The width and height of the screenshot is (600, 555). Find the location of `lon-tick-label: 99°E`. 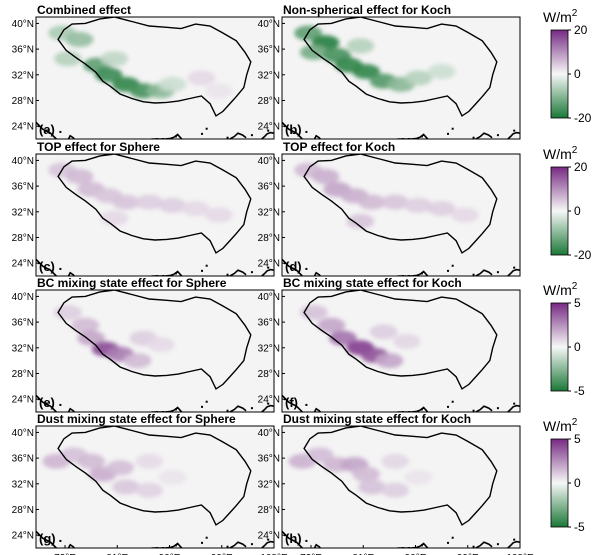

lon-tick-label: 99°E is located at coordinates (468, 554).